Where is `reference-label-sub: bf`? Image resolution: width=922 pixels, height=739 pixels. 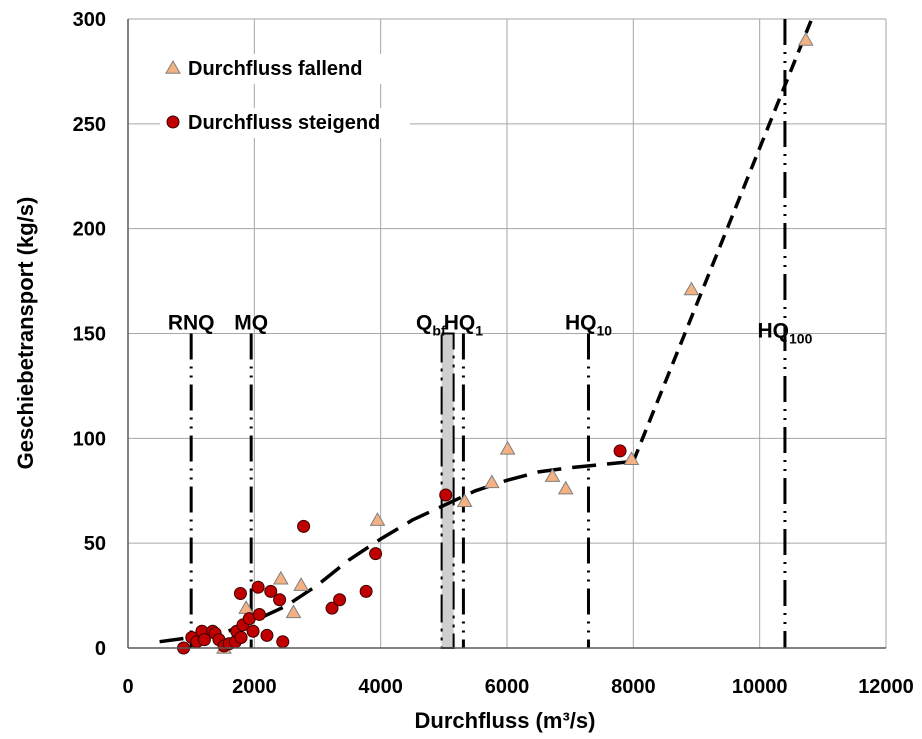
reference-label-sub: bf is located at coordinates (439, 330).